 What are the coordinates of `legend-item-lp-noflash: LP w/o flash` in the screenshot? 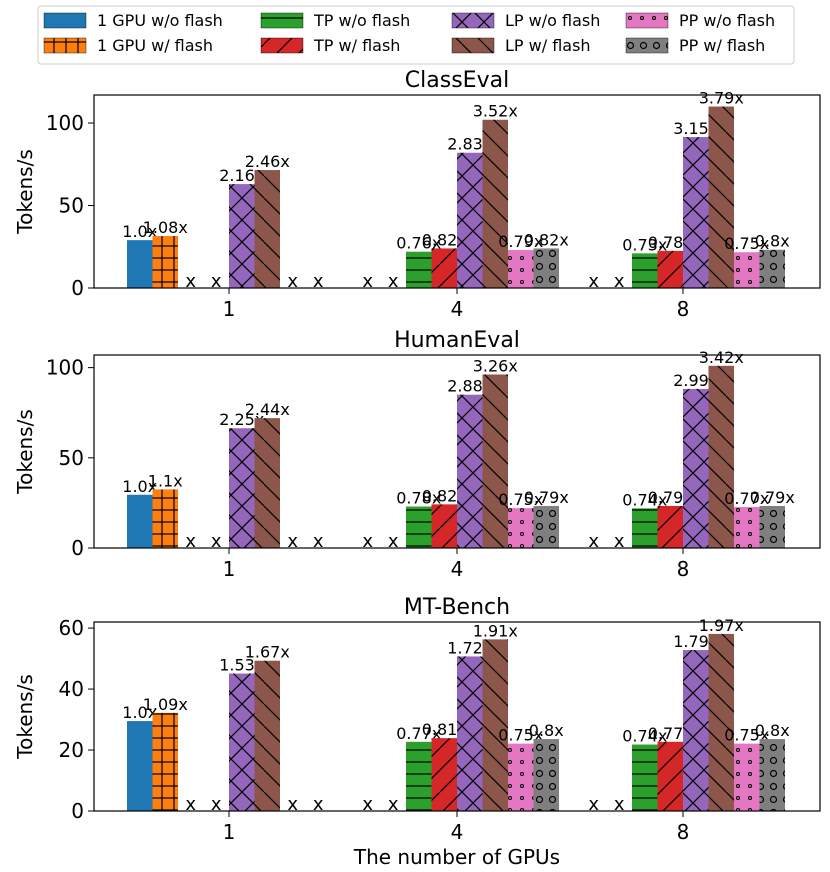 It's located at (525, 20).